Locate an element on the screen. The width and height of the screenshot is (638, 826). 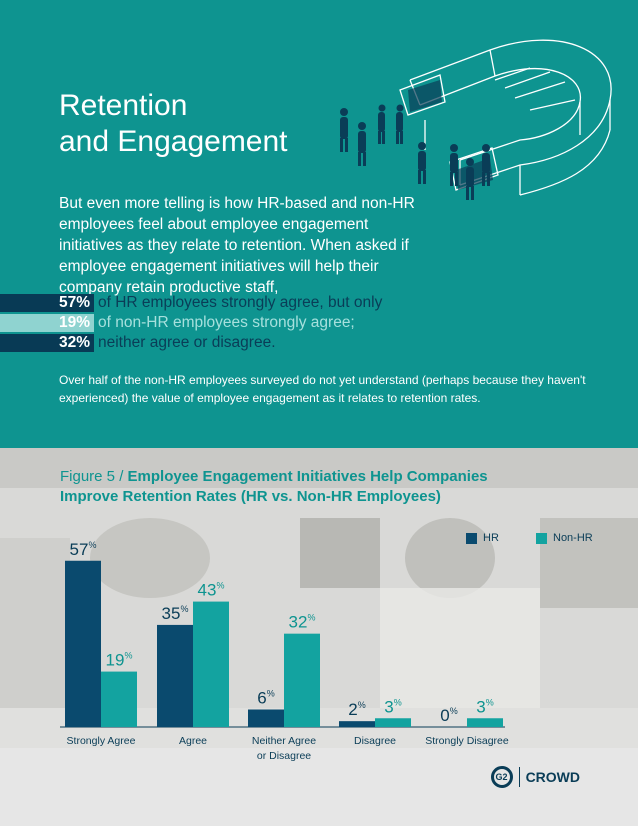
title-line-2: and Engagement is located at coordinates (173, 141).